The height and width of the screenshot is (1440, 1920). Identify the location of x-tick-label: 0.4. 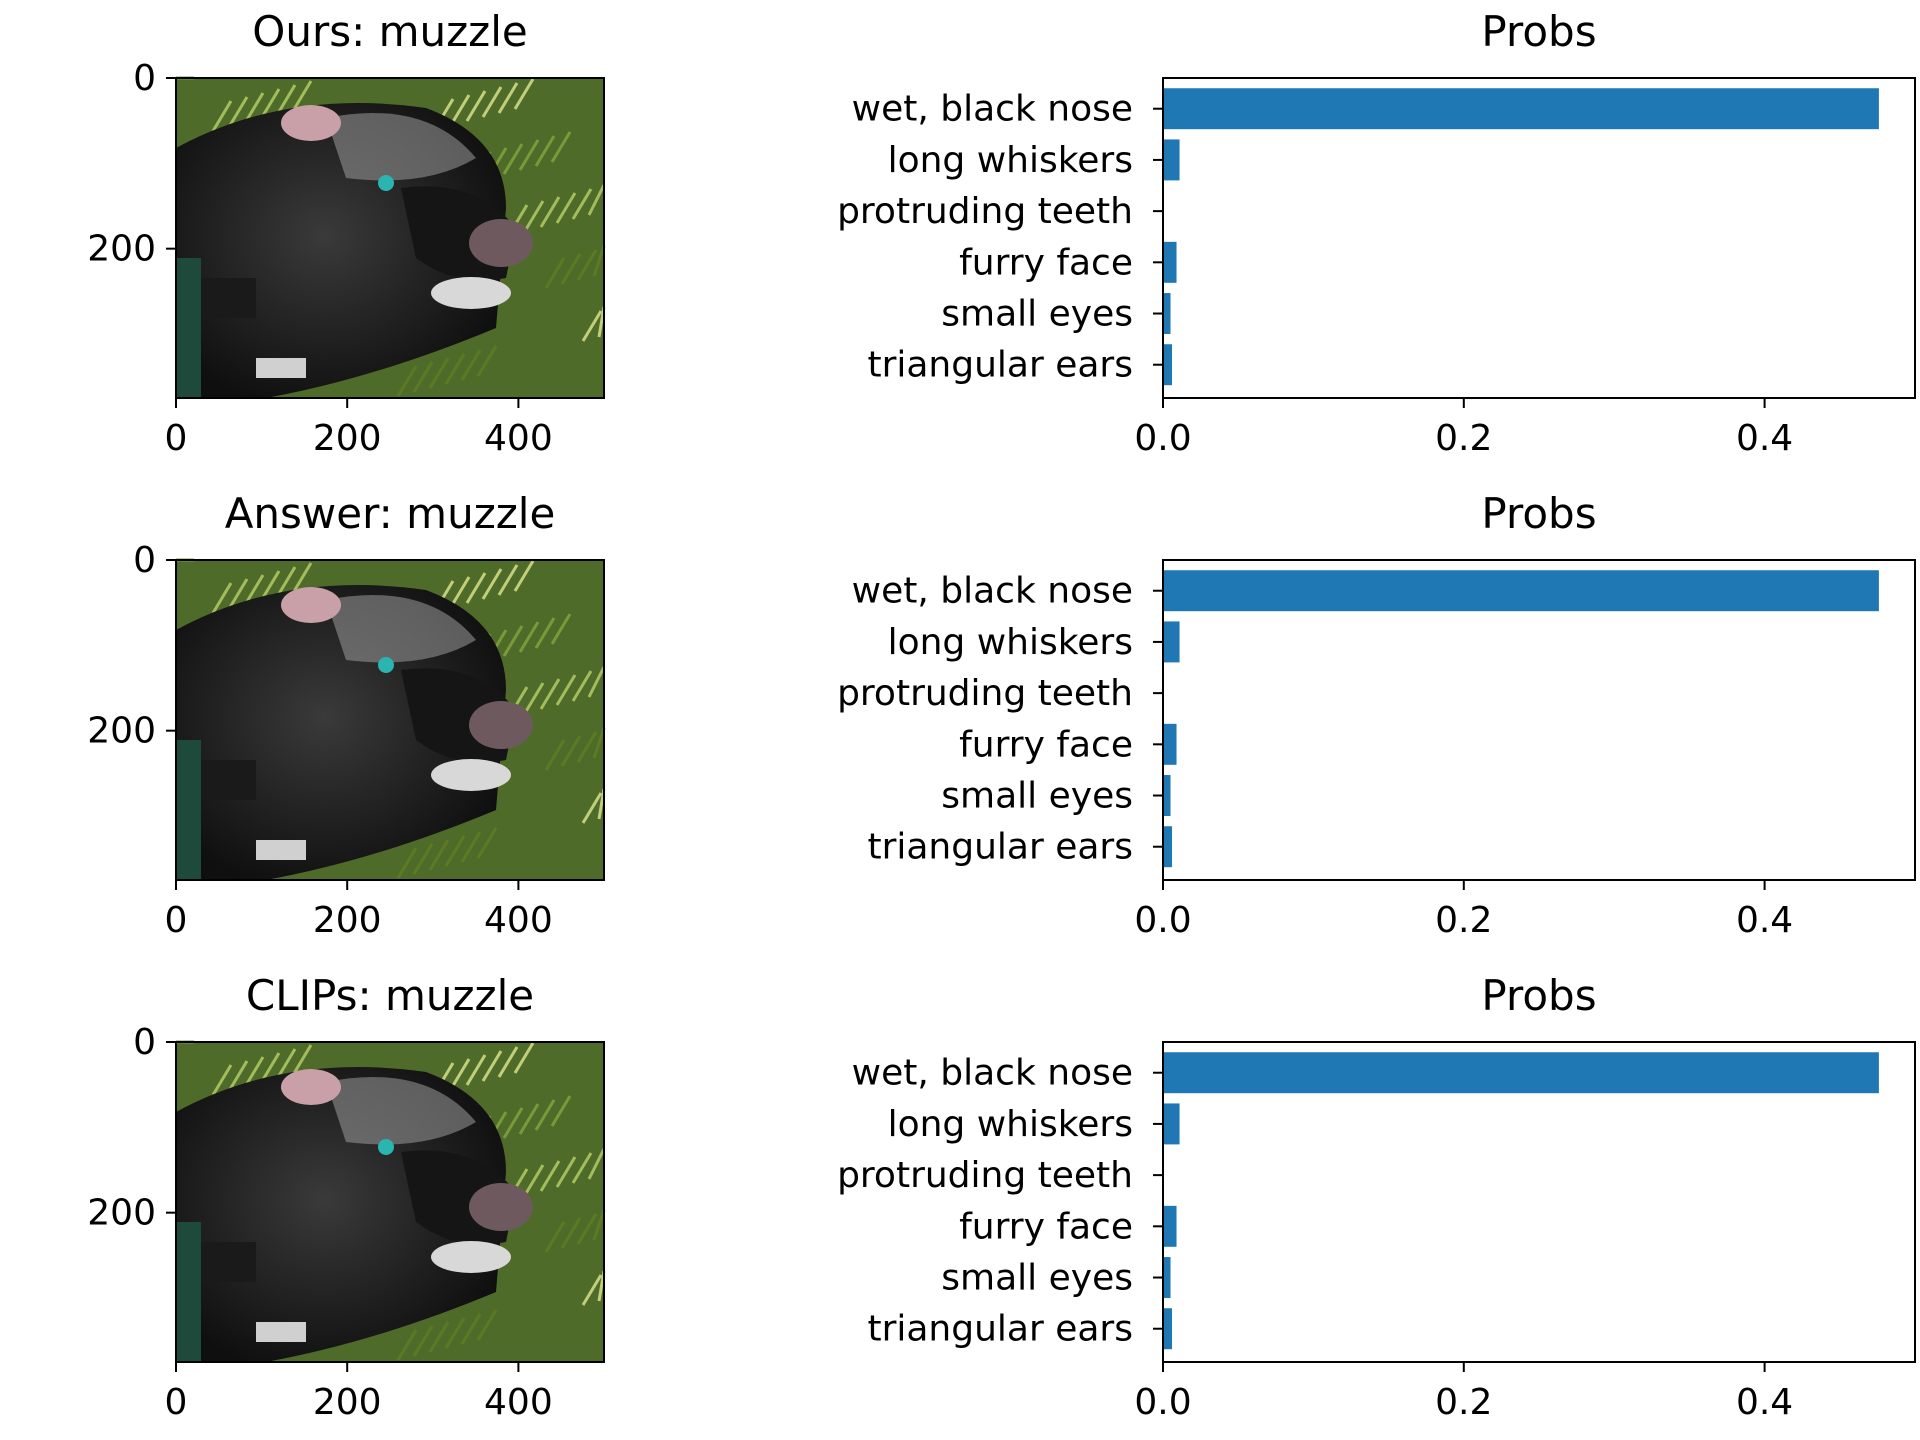
(1764, 1402).